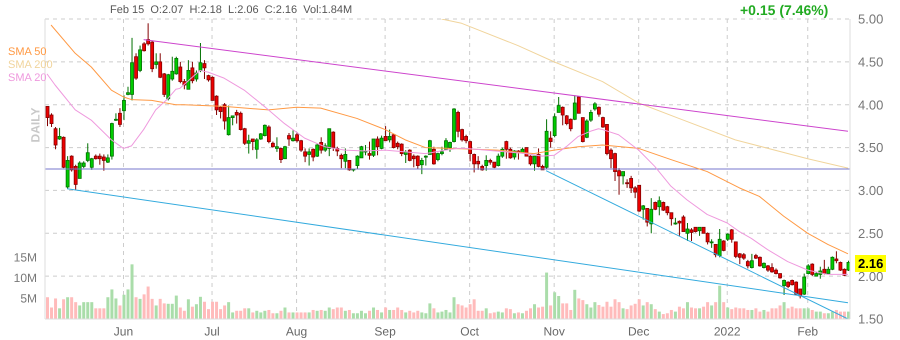 The height and width of the screenshot is (340, 900). I want to click on y2-tick-label: 5M, so click(28, 299).